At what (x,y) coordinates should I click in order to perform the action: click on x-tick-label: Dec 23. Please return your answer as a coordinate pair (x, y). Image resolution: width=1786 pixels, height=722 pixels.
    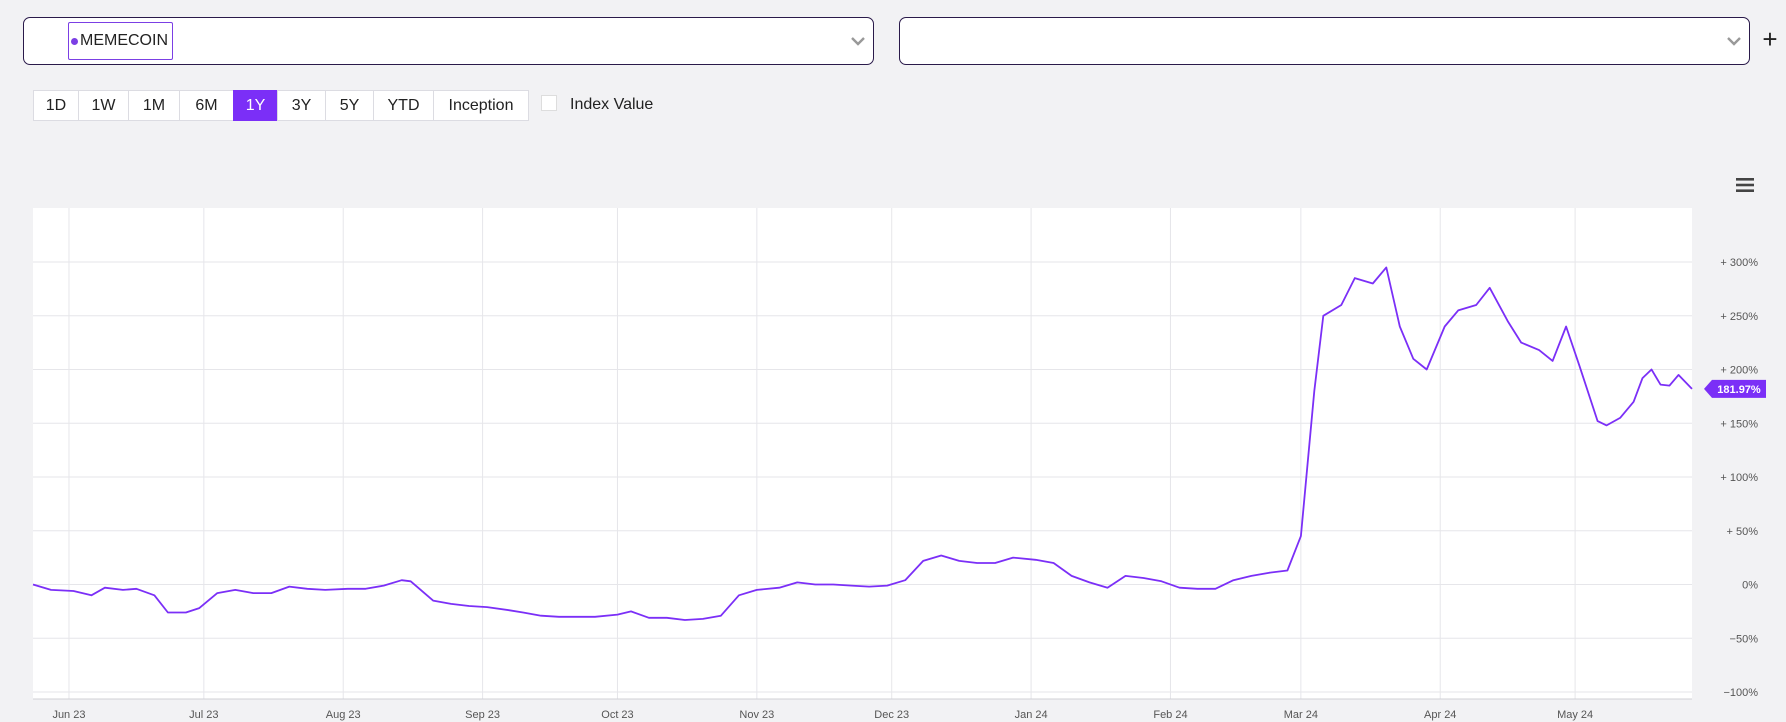
    Looking at the image, I should click on (891, 715).